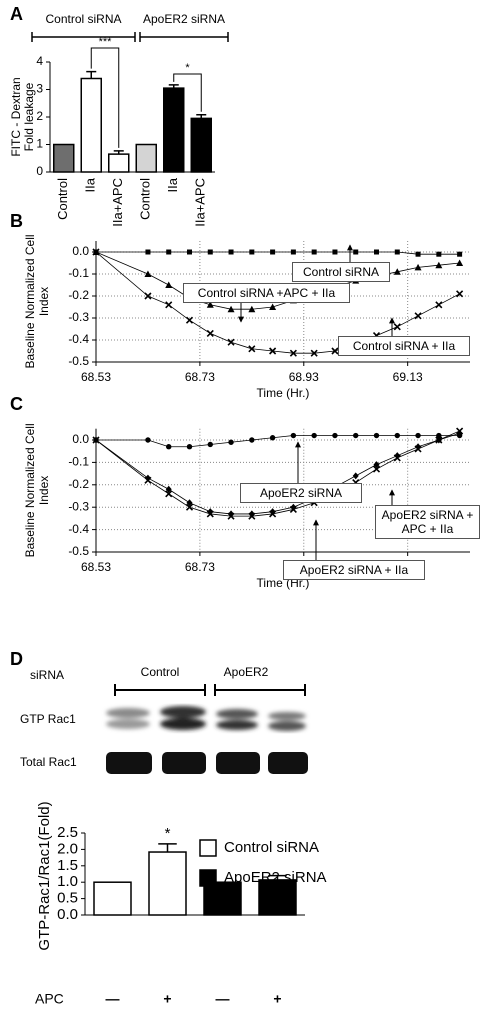 Image resolution: width=493 pixels, height=1019 pixels. I want to click on y-tick-label: 0.0, so click(80, 439).